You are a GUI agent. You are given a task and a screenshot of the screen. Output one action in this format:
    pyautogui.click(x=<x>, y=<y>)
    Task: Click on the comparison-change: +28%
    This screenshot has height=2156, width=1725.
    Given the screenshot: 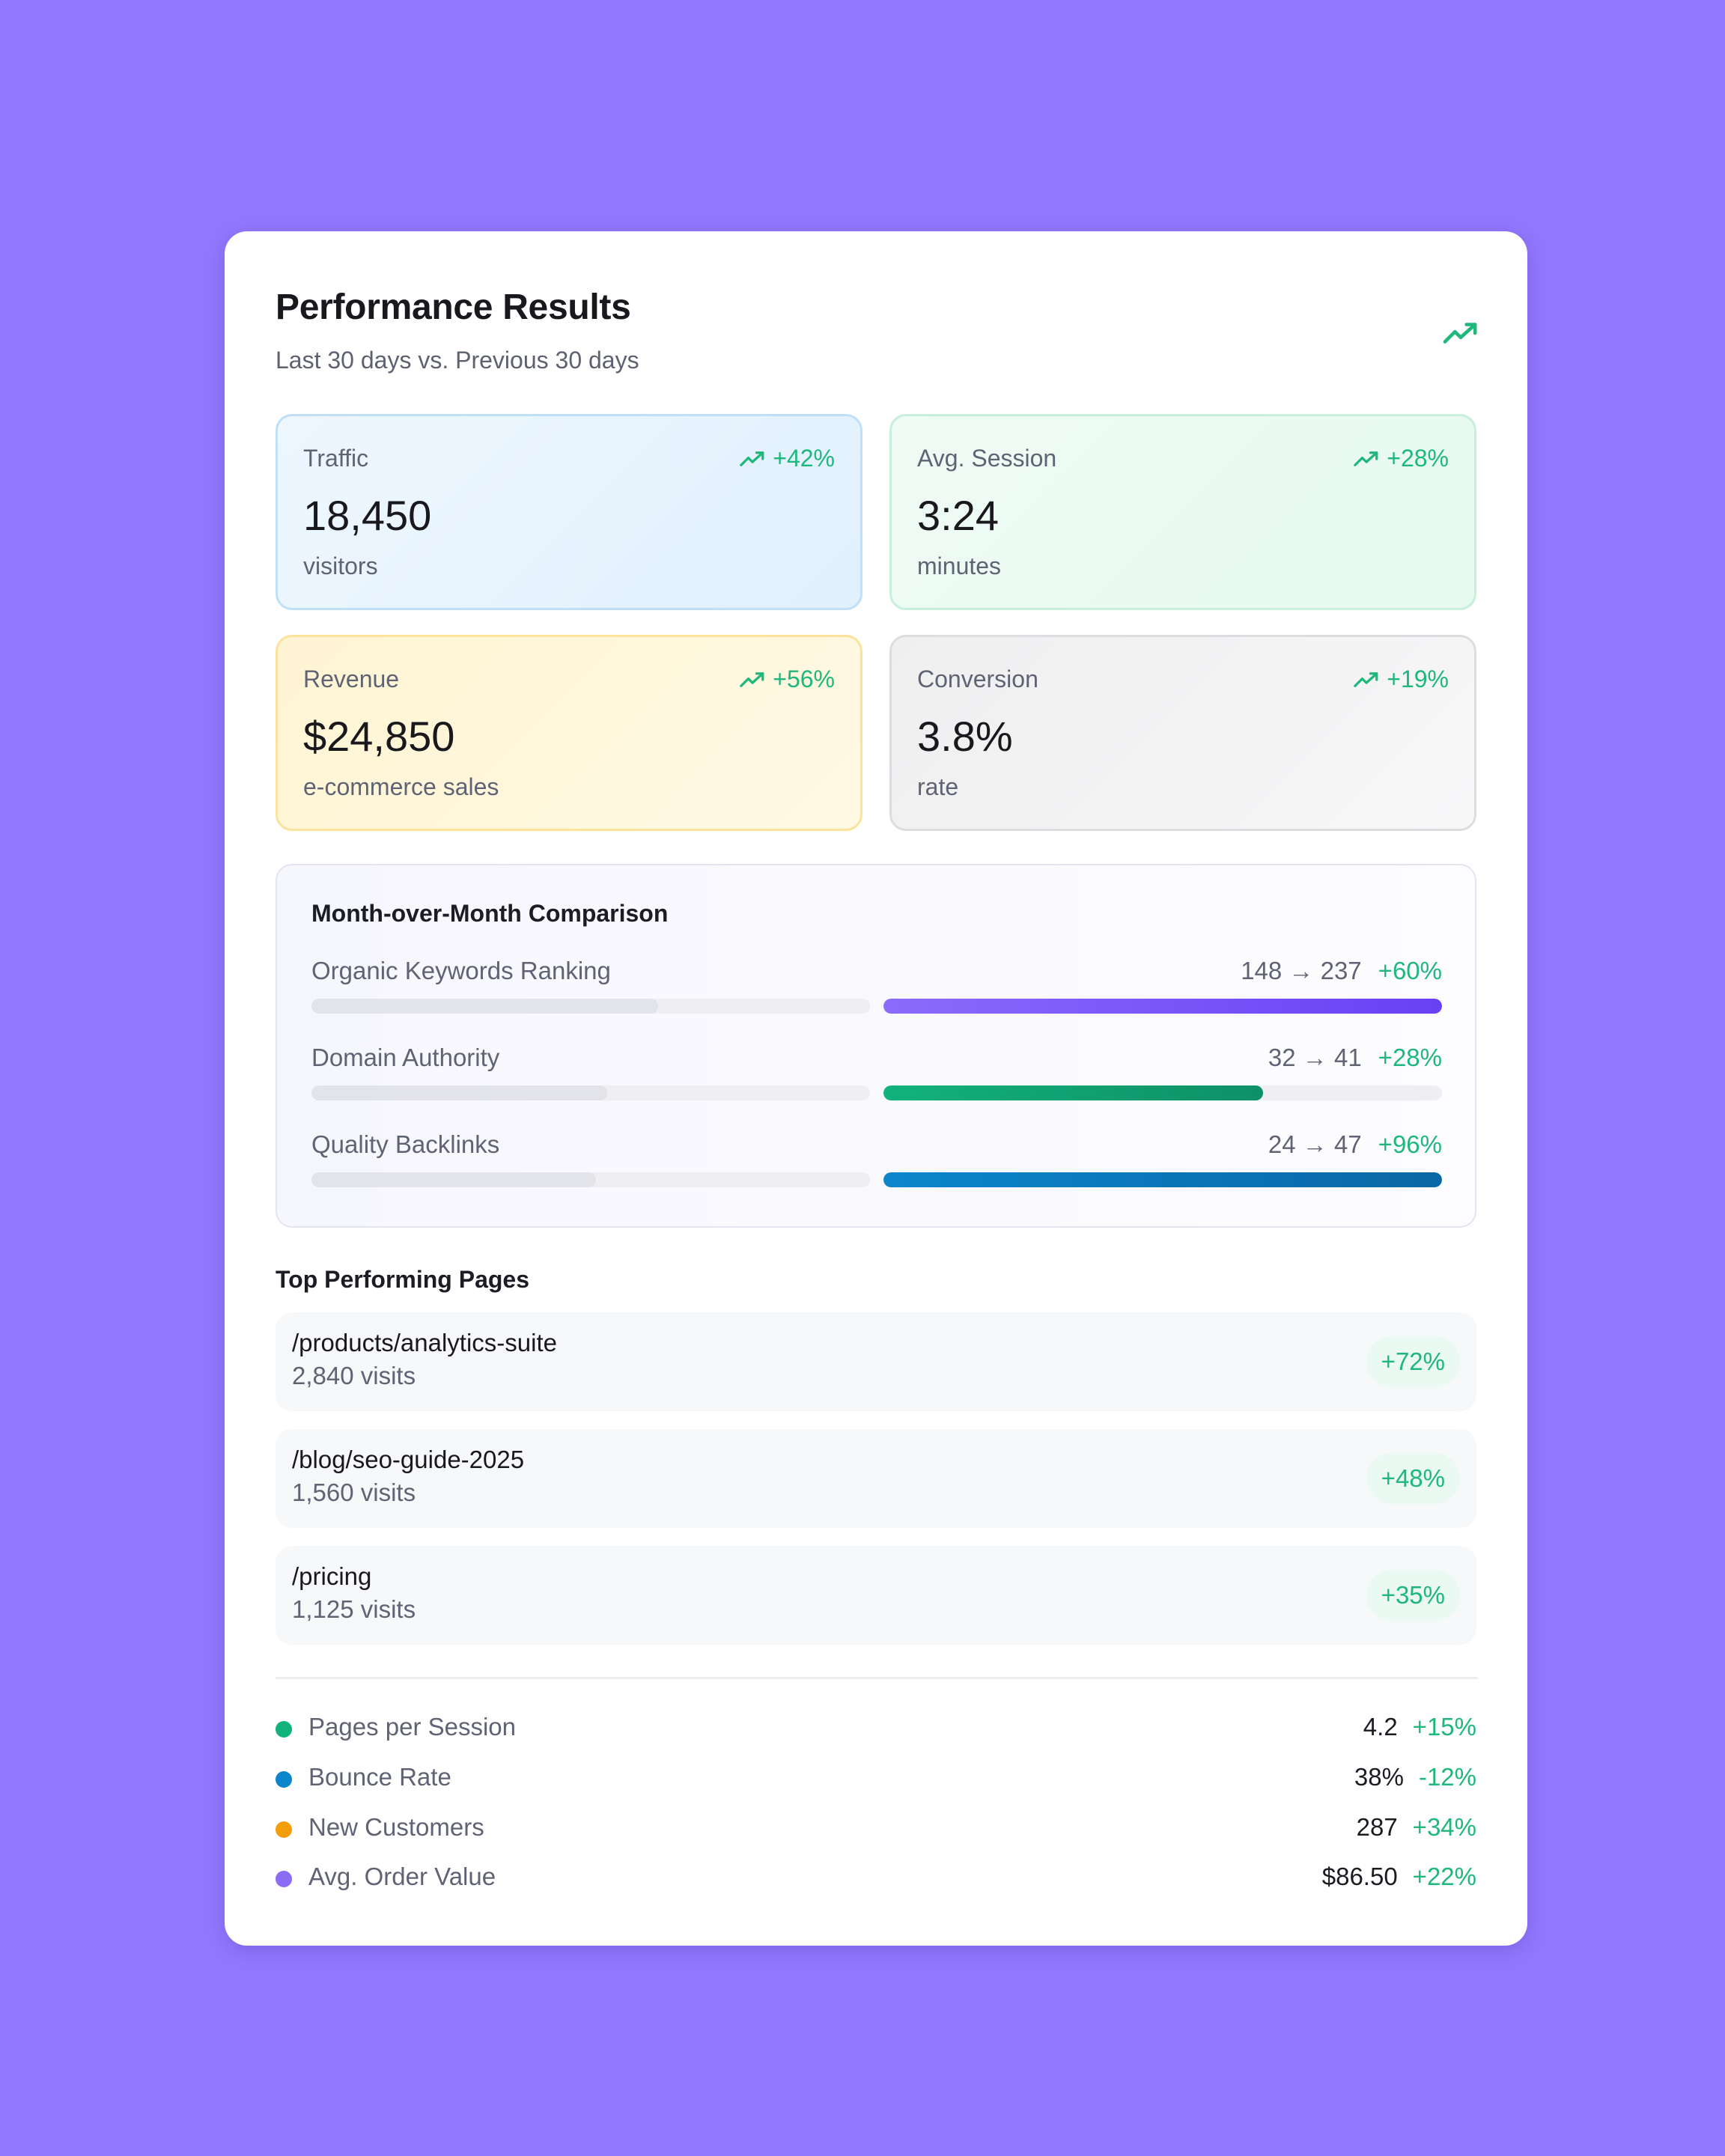 What is the action you would take?
    pyautogui.click(x=1410, y=1057)
    